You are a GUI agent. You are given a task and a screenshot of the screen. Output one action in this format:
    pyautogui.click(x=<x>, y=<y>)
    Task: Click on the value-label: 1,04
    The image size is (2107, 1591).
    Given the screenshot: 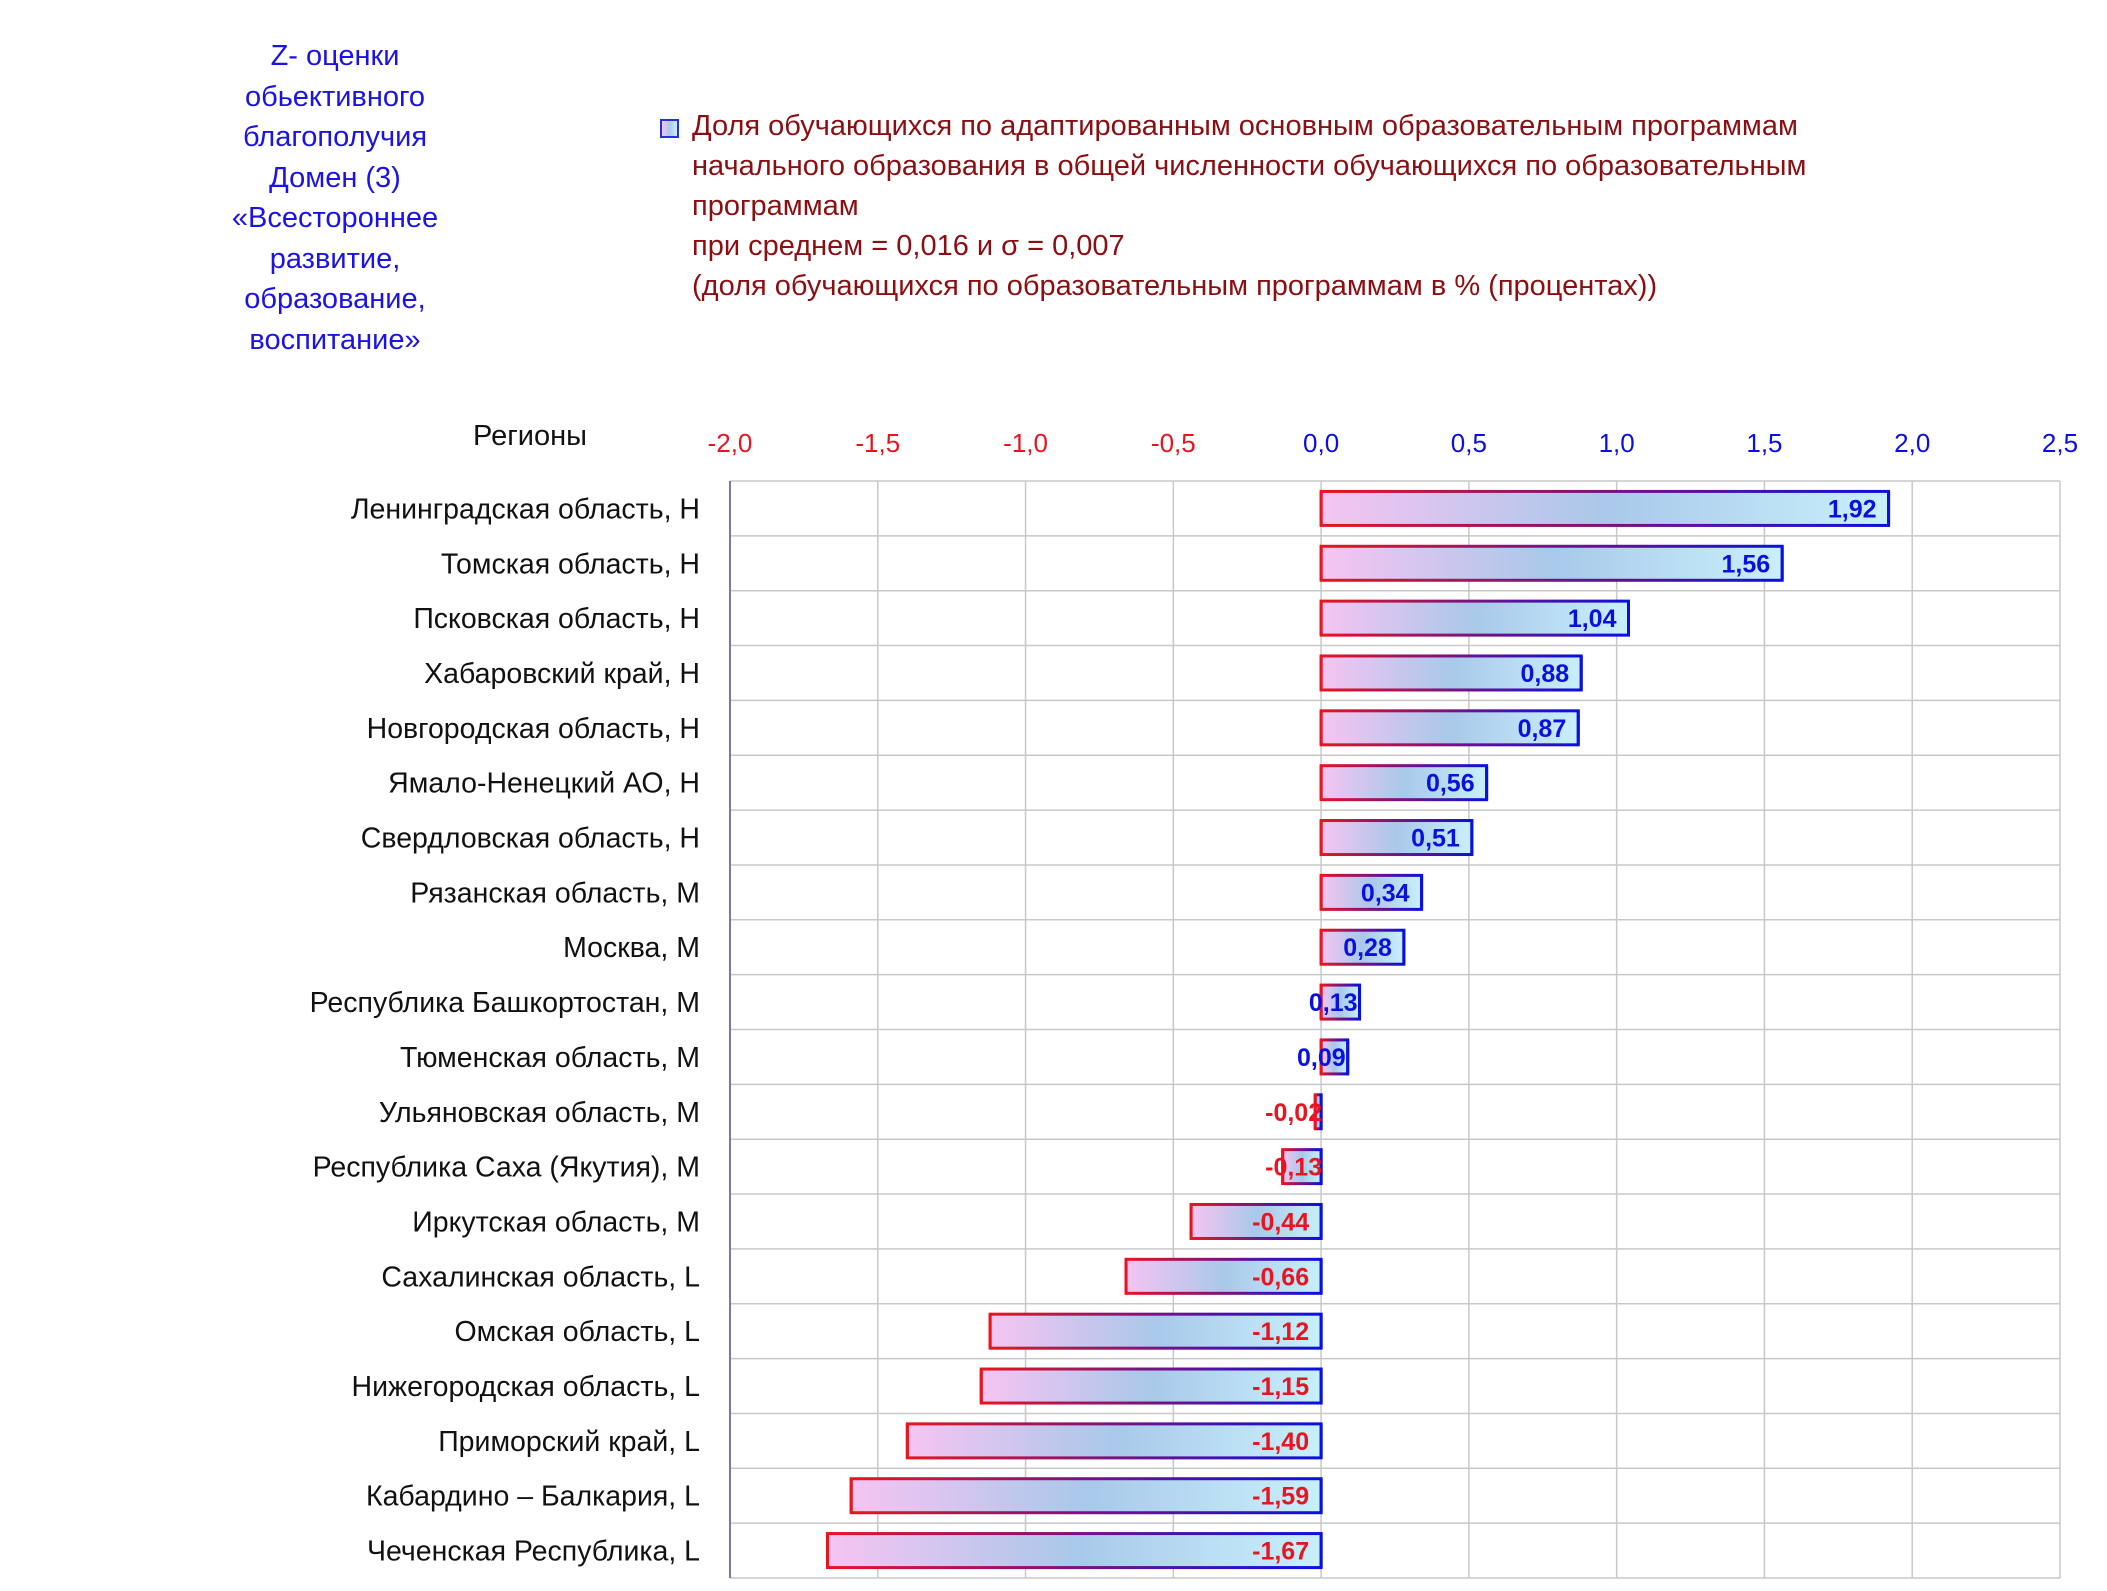 What is the action you would take?
    pyautogui.click(x=1592, y=619)
    